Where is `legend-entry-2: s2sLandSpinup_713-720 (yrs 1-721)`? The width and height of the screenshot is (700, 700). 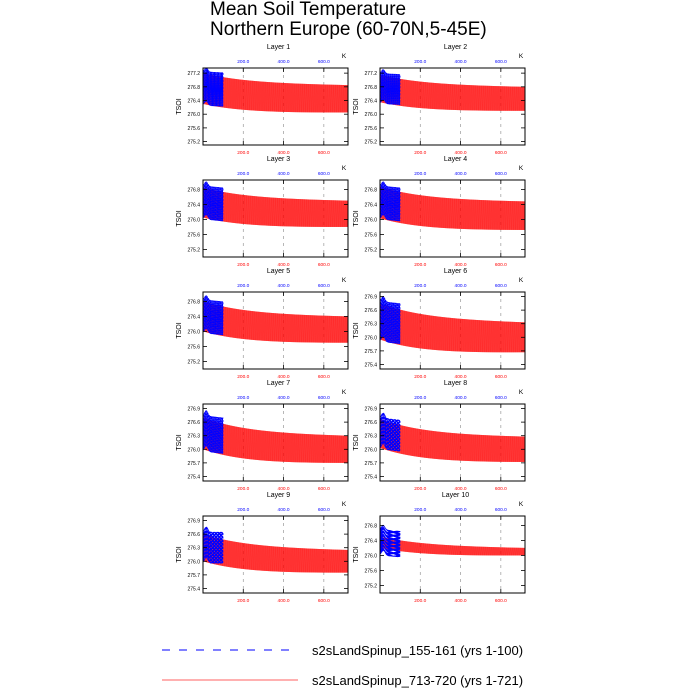 legend-entry-2: s2sLandSpinup_713-720 (yrs 1-721) is located at coordinates (400, 682).